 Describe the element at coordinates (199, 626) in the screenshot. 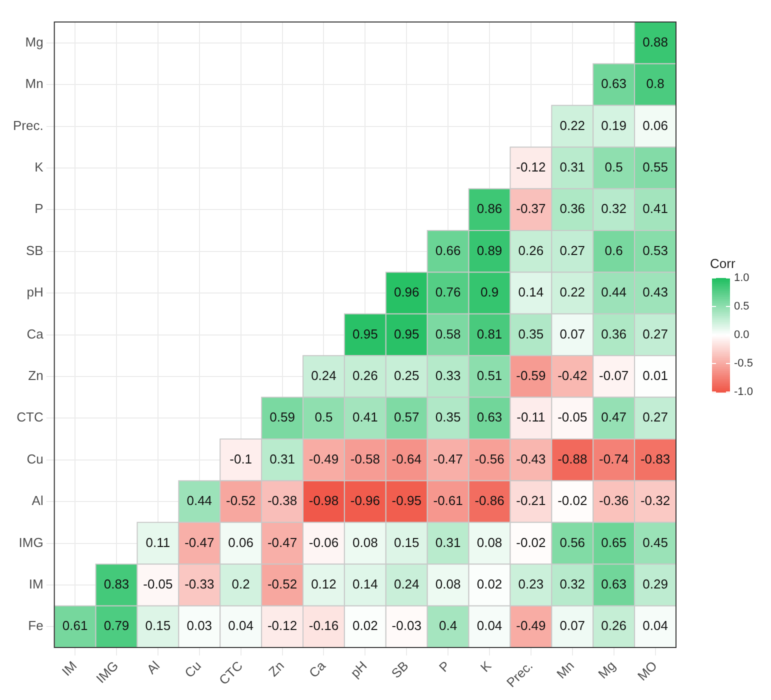

I see `data-label: 0.03` at that location.